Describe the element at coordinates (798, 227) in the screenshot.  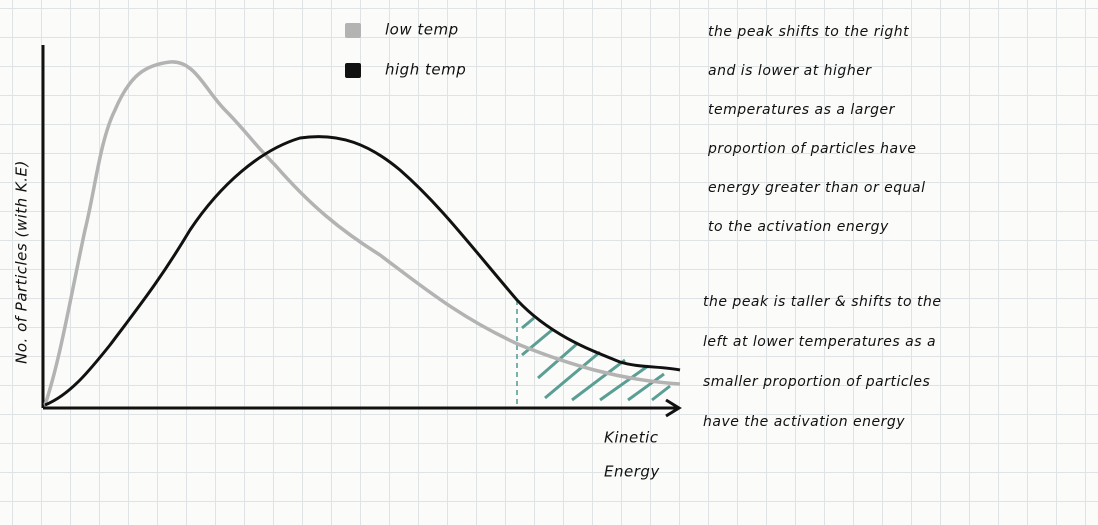
I see `note-line: to the activation energy` at that location.